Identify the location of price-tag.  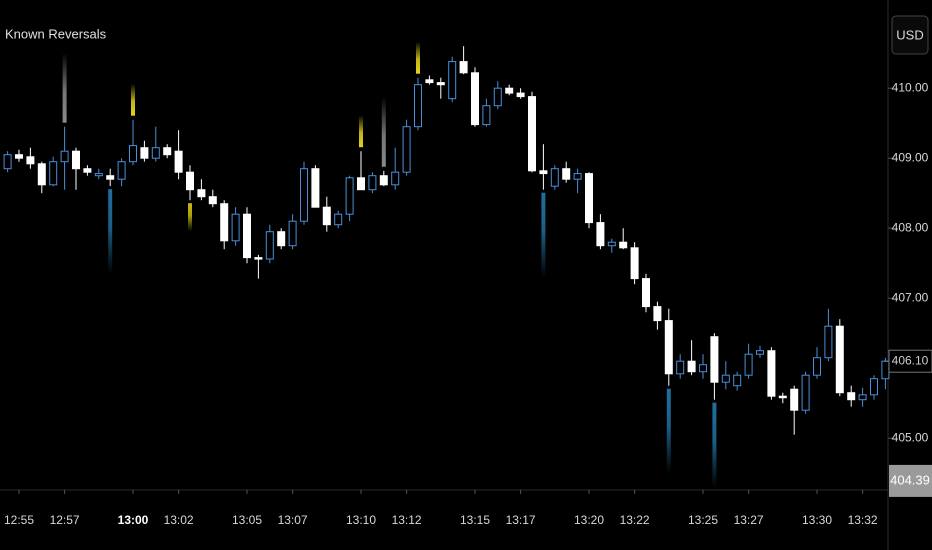
(910, 480).